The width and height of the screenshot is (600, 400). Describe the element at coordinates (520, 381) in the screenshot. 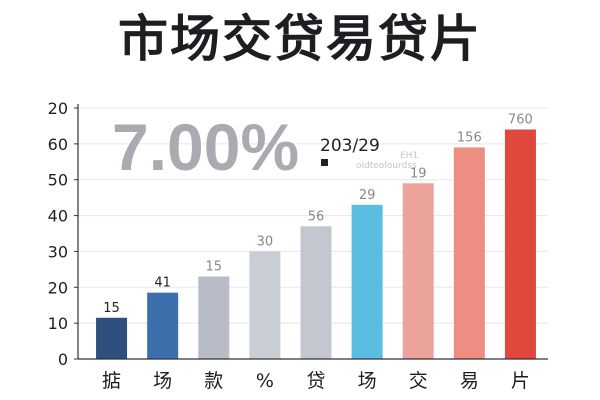

I see `x-tick-label: 片` at that location.